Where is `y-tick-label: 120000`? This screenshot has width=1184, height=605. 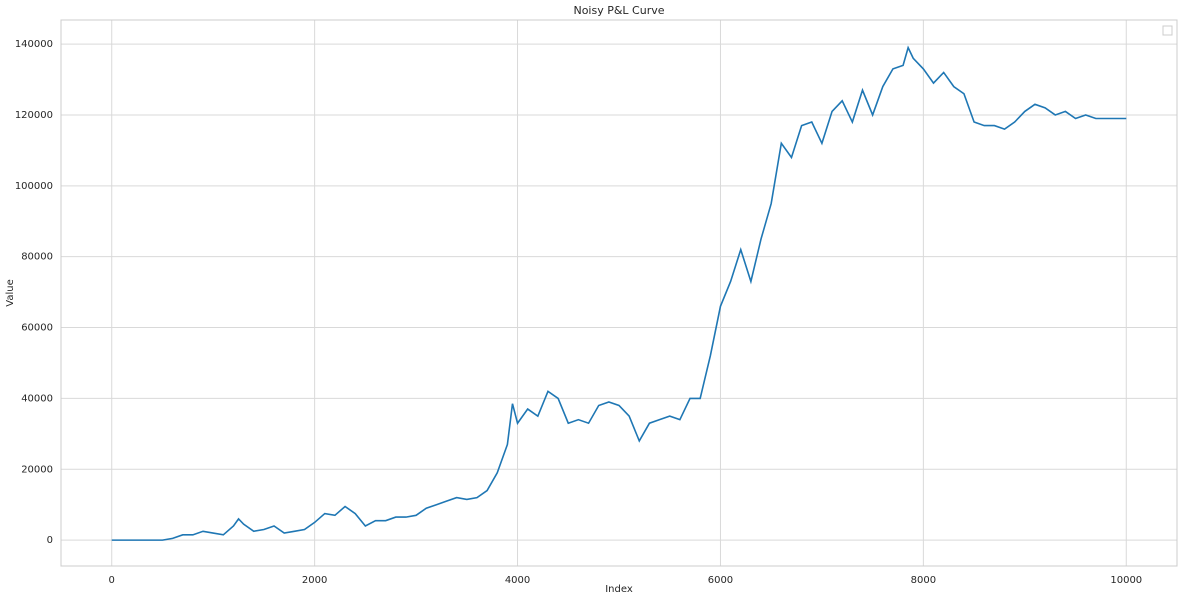 y-tick-label: 120000 is located at coordinates (34, 115).